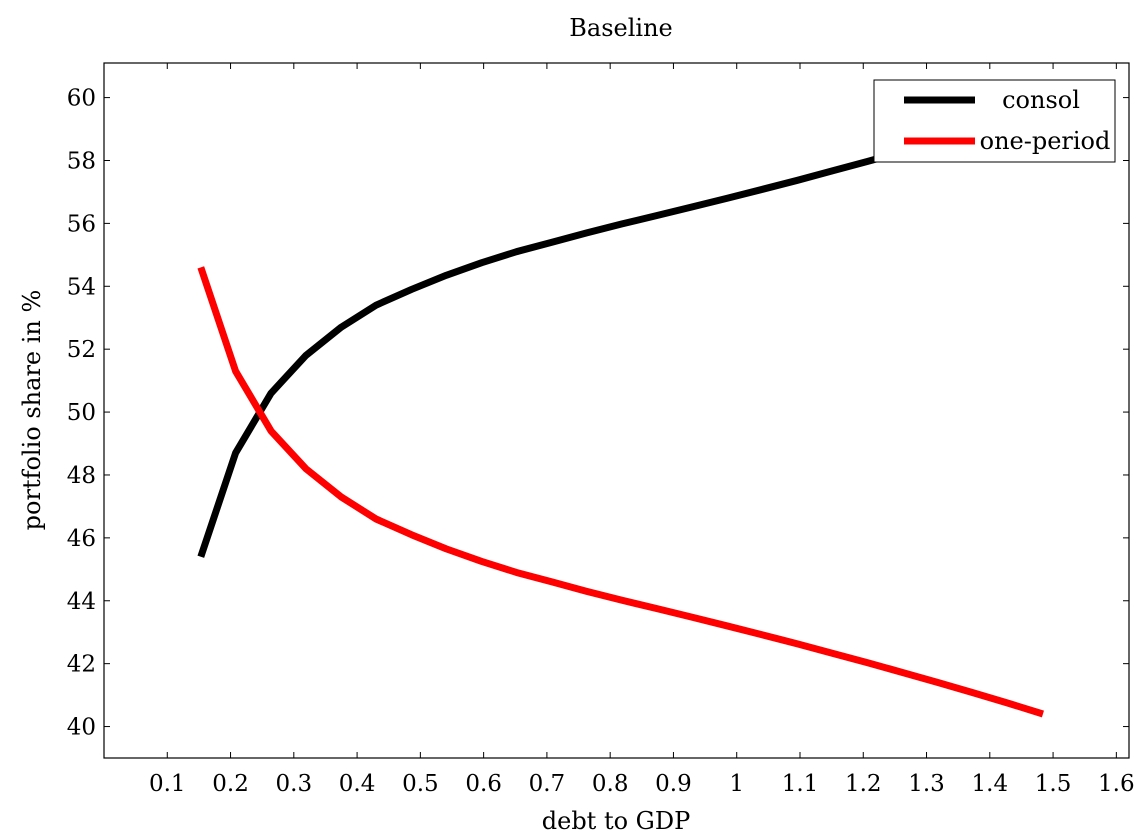 The height and width of the screenshot is (837, 1146). What do you see at coordinates (81, 539) in the screenshot?
I see `y-tick-label: 46` at bounding box center [81, 539].